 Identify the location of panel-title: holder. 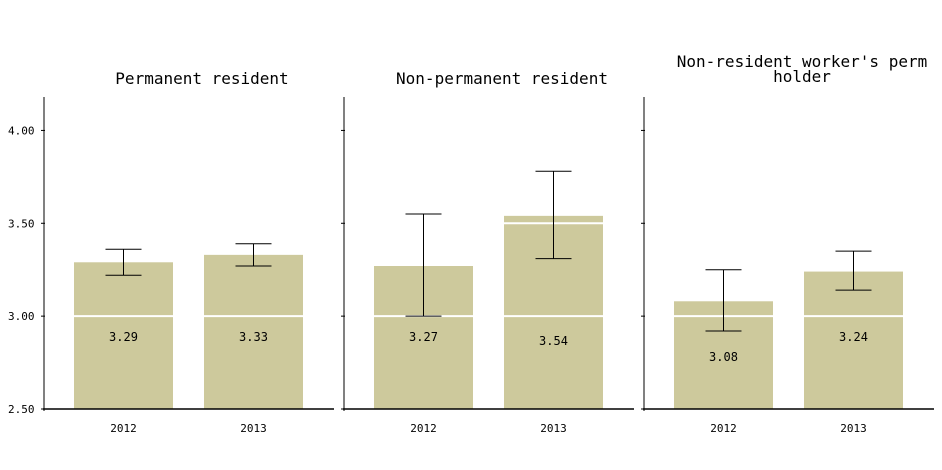
(802, 76).